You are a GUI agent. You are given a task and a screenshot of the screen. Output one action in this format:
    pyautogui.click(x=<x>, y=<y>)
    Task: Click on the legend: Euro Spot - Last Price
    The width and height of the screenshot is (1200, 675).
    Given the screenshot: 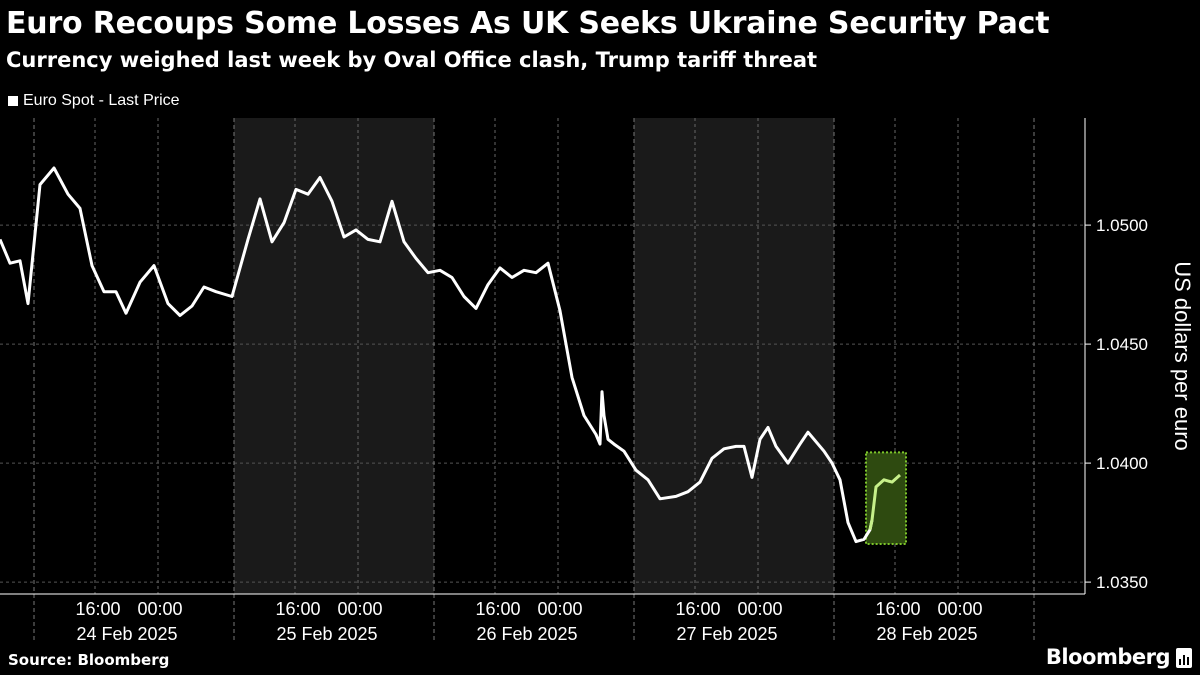 What is the action you would take?
    pyautogui.click(x=94, y=101)
    